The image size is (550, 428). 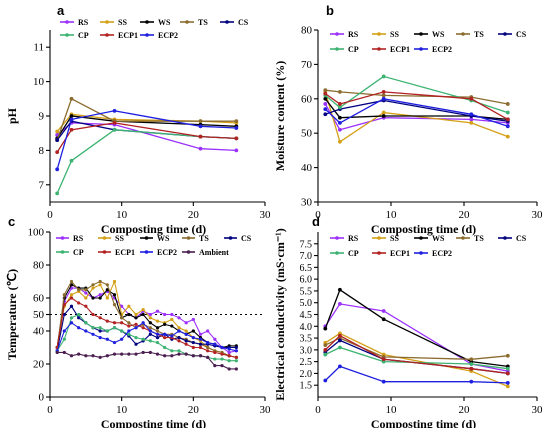 What do you see at coordinates (12, 314) in the screenshot?
I see `y-axis-title: Temperature (℃)` at bounding box center [12, 314].